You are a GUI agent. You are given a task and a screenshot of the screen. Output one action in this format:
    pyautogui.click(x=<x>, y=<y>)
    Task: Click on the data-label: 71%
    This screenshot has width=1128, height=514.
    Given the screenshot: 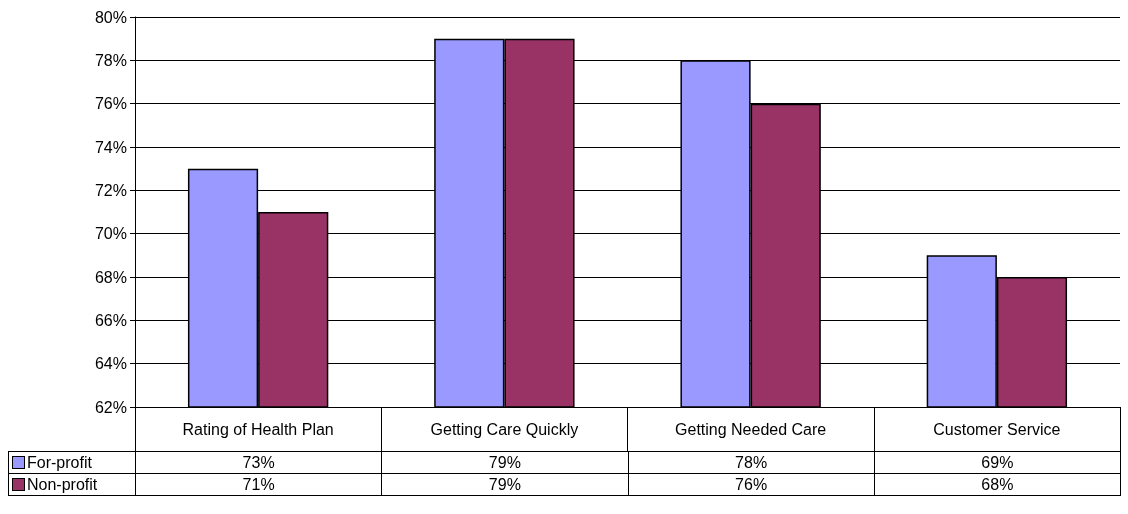 What is the action you would take?
    pyautogui.click(x=258, y=484)
    